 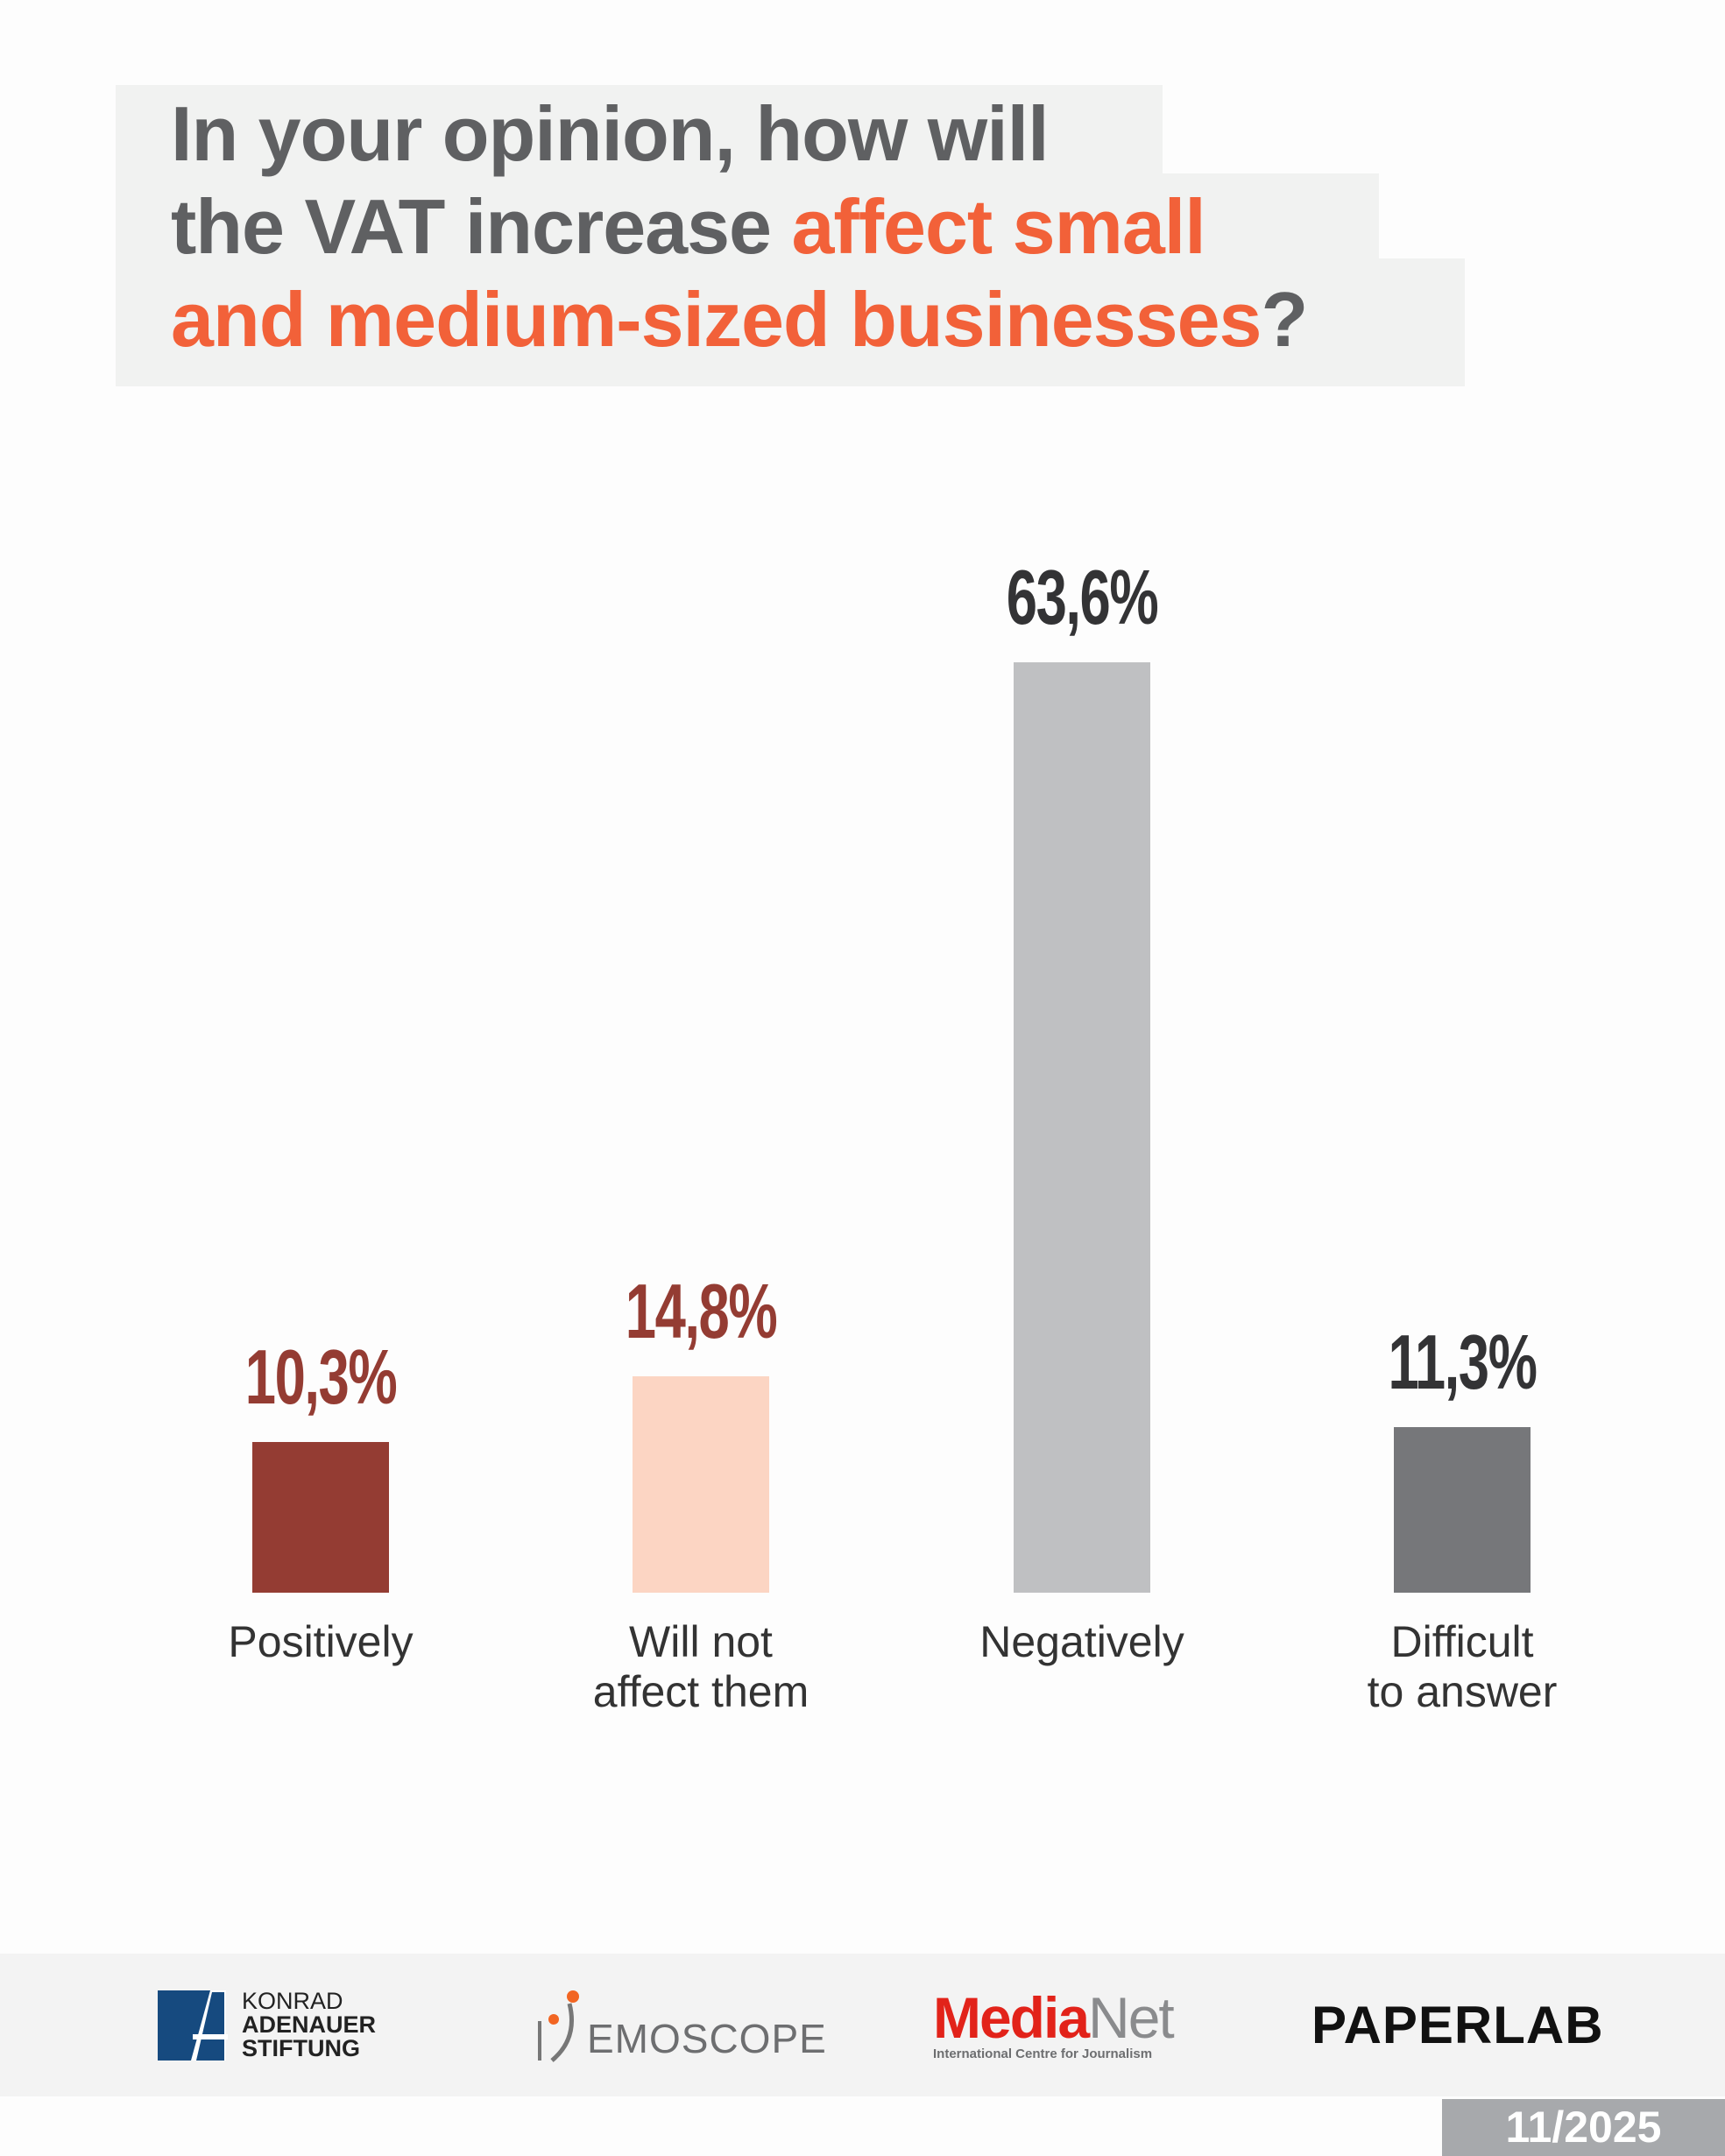 What do you see at coordinates (293, 2001) in the screenshot?
I see `kas-line-1: KONRAD` at bounding box center [293, 2001].